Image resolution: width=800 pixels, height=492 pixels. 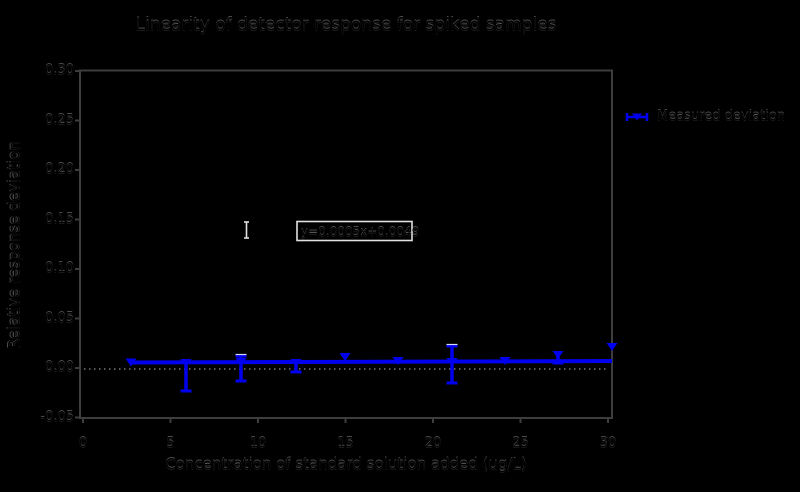 What do you see at coordinates (83, 443) in the screenshot?
I see `x-tick-label: 0` at bounding box center [83, 443].